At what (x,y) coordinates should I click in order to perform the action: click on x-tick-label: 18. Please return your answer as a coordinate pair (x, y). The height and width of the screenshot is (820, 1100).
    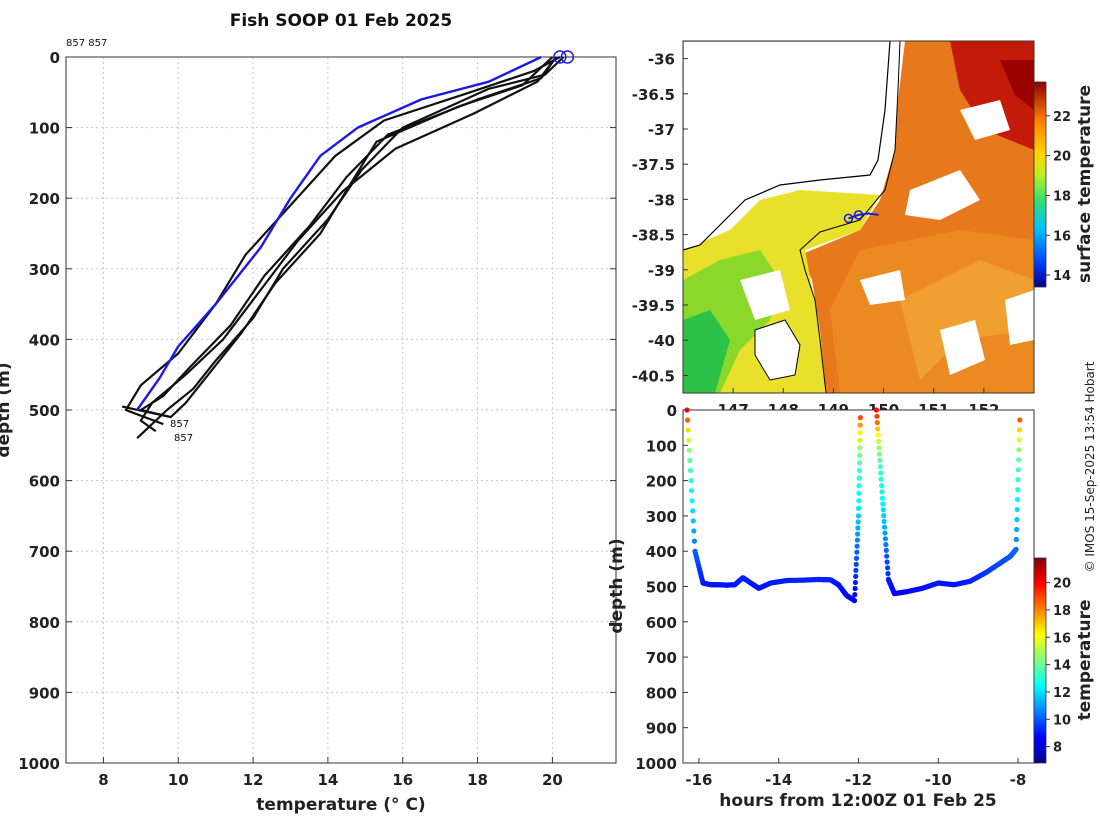
    Looking at the image, I should click on (477, 780).